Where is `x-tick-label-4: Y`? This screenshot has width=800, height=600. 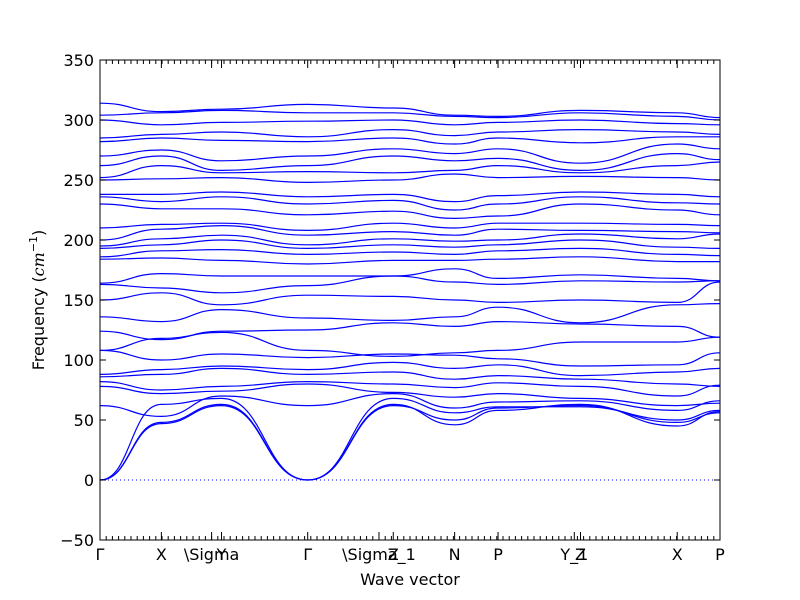
x-tick-label-4: Y is located at coordinates (221, 554).